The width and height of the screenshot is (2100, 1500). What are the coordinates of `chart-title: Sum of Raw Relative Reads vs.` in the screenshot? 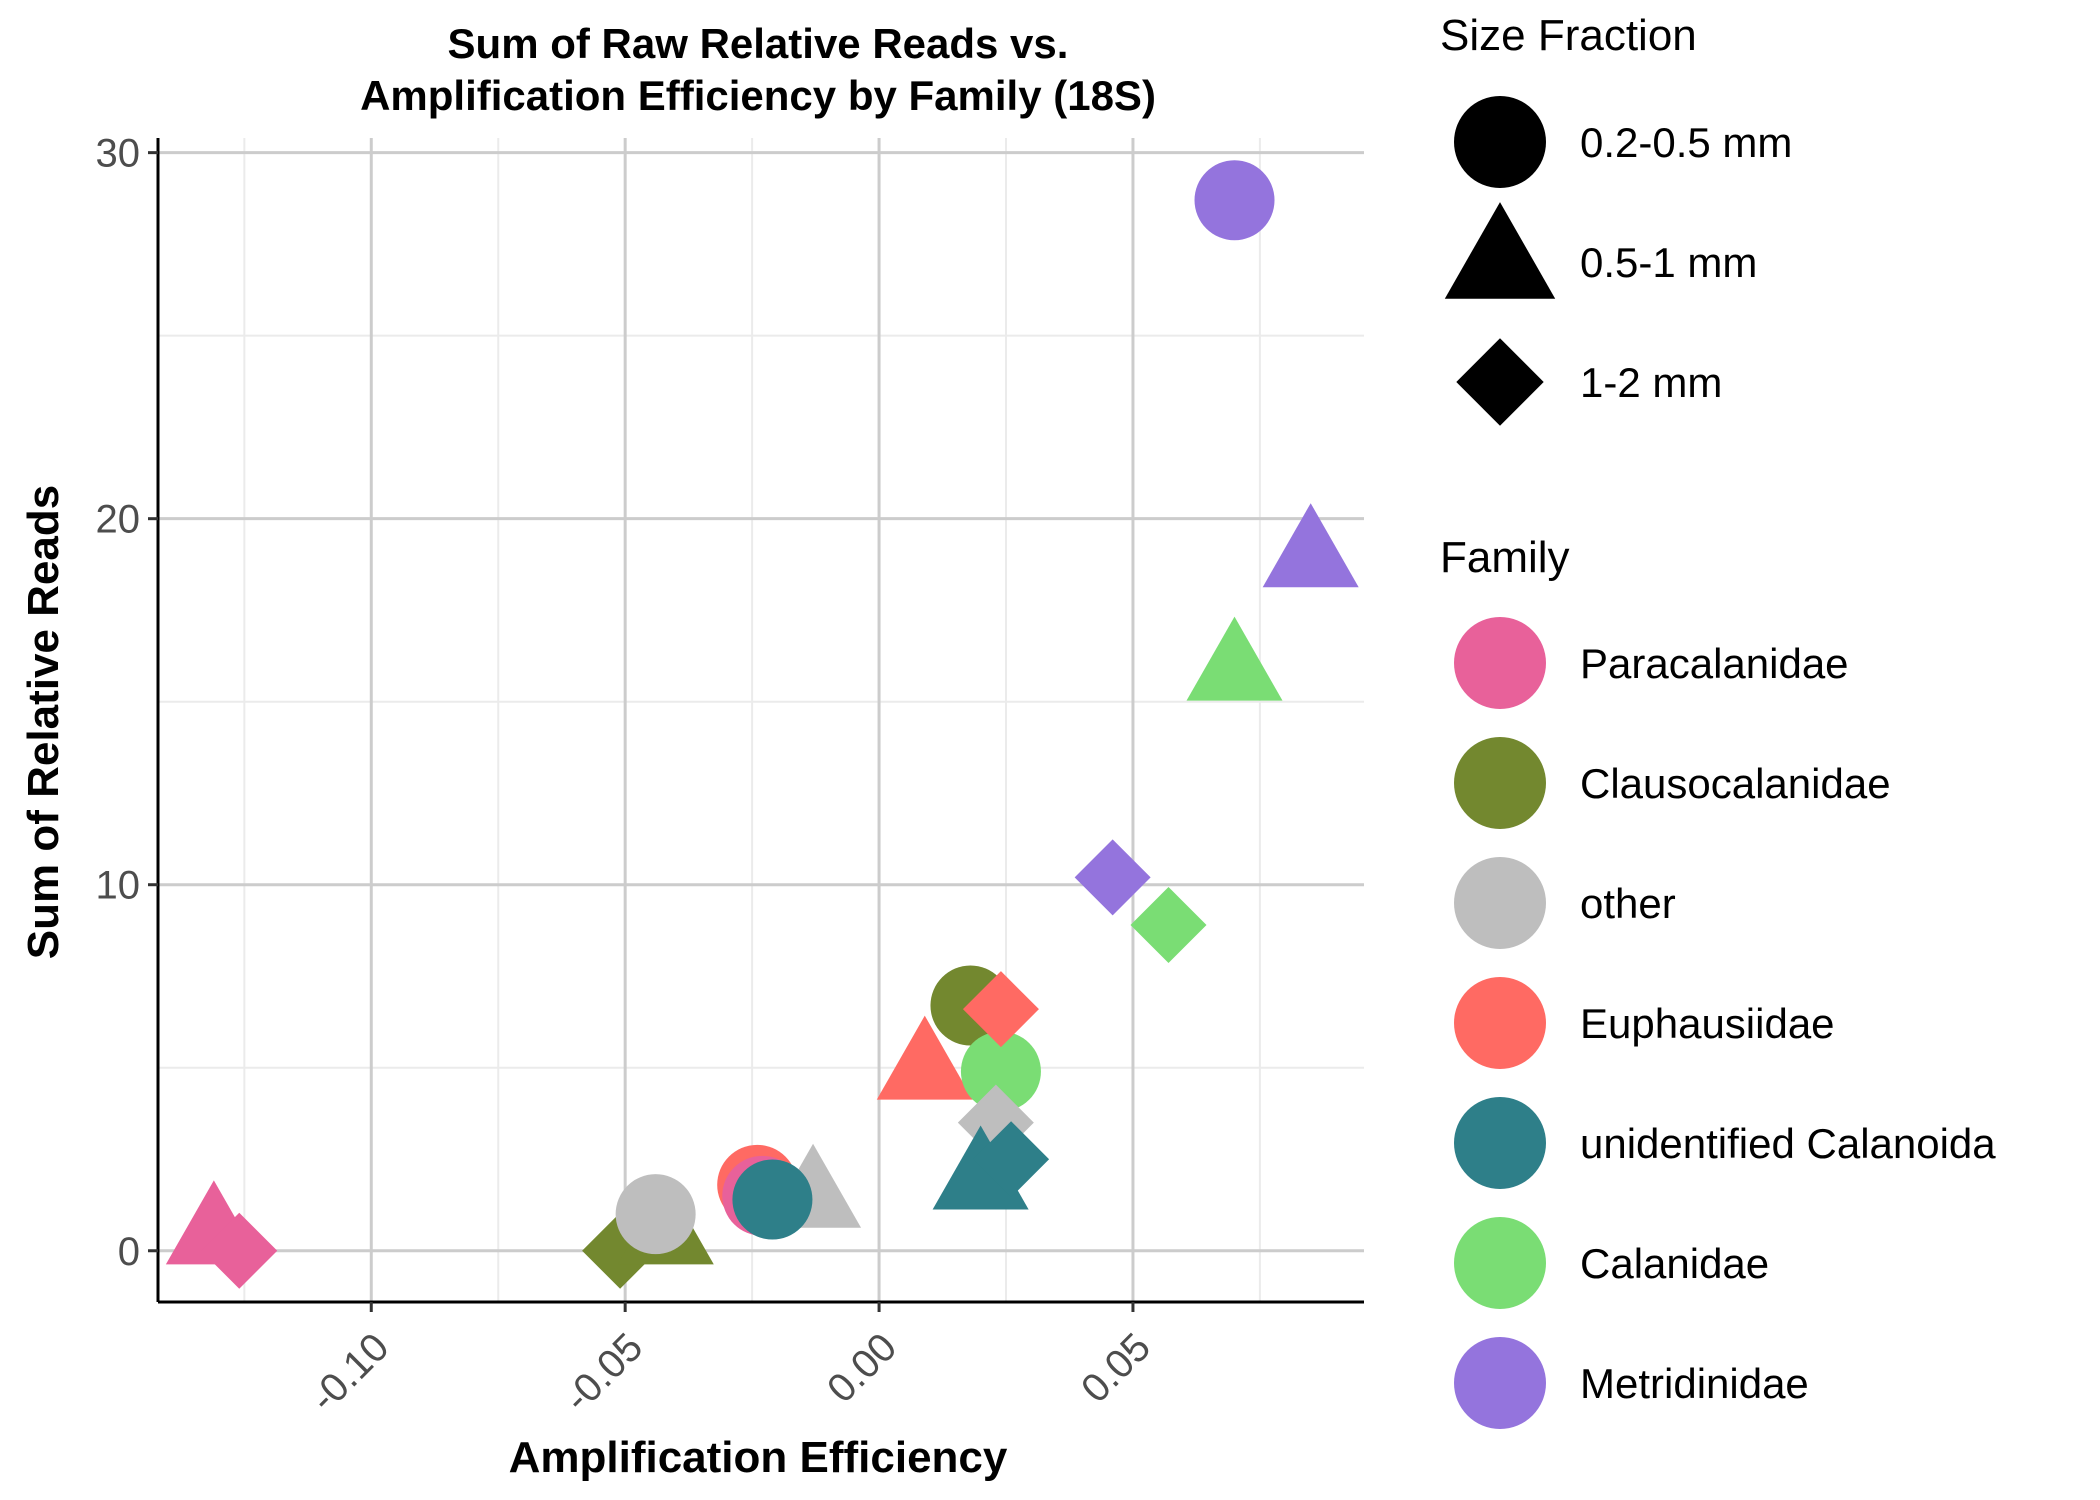 It's located at (758, 43).